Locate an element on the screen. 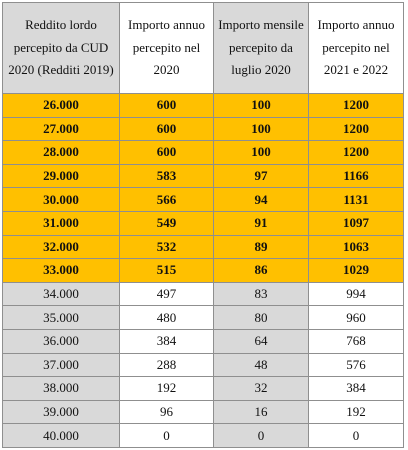 The width and height of the screenshot is (408, 450). cell-annual-2021-2022: 1097 is located at coordinates (356, 223).